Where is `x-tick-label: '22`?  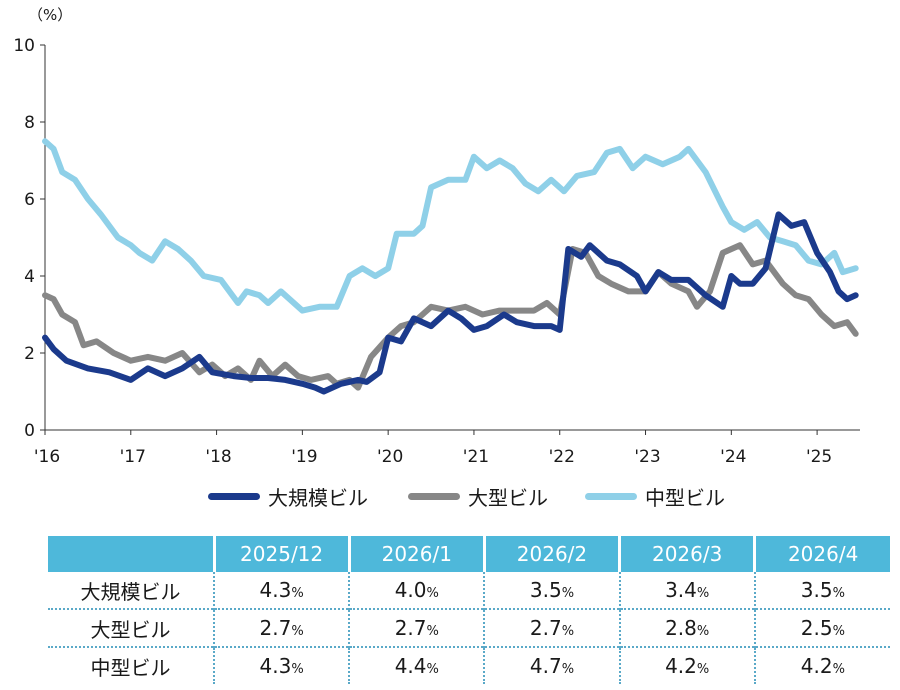 x-tick-label: '22 is located at coordinates (562, 457).